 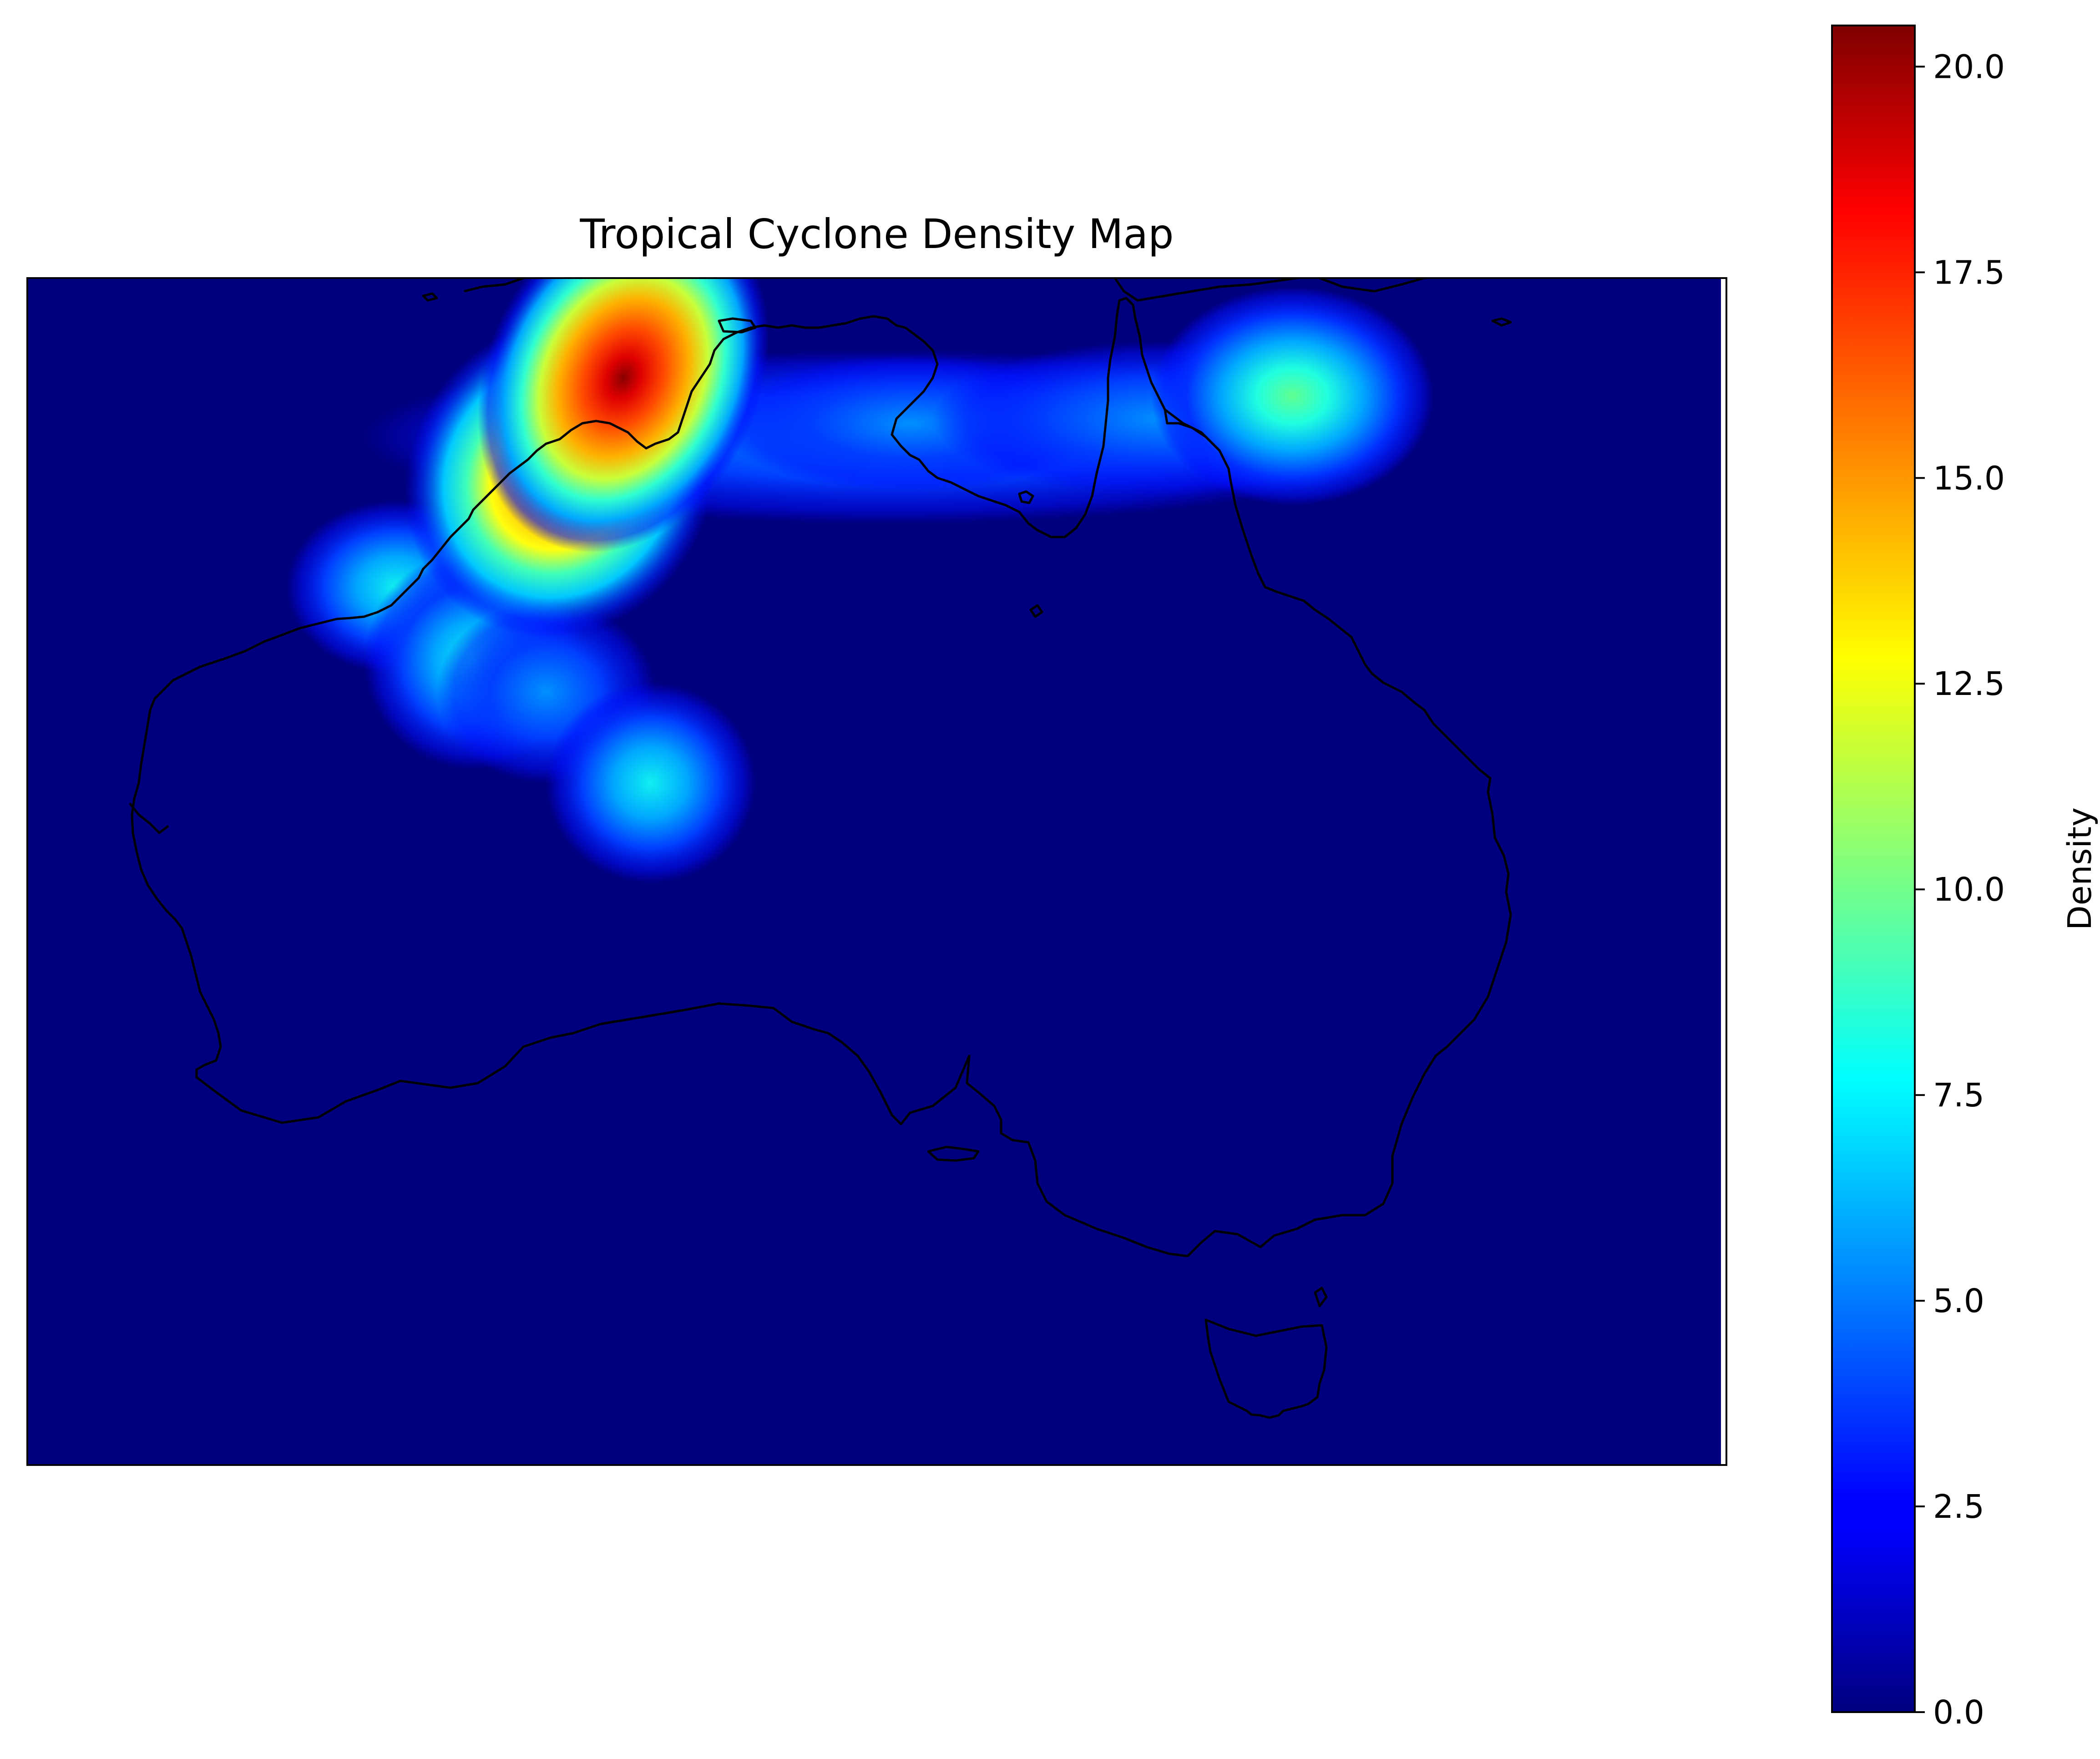 What do you see at coordinates (623, 415) in the screenshot?
I see `density-kimberley-peak` at bounding box center [623, 415].